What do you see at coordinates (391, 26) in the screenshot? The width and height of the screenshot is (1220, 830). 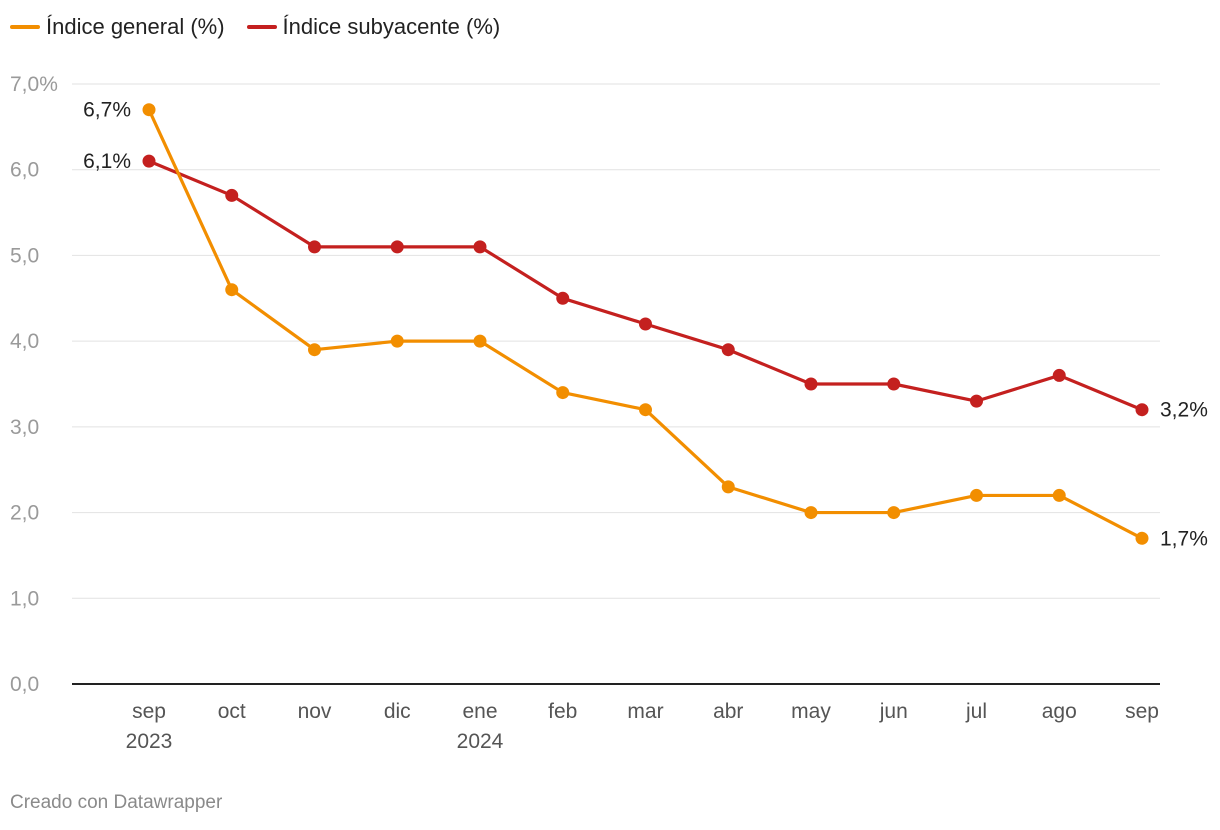 I see `legend-label-subyacente: Índice subyacente (%)` at bounding box center [391, 26].